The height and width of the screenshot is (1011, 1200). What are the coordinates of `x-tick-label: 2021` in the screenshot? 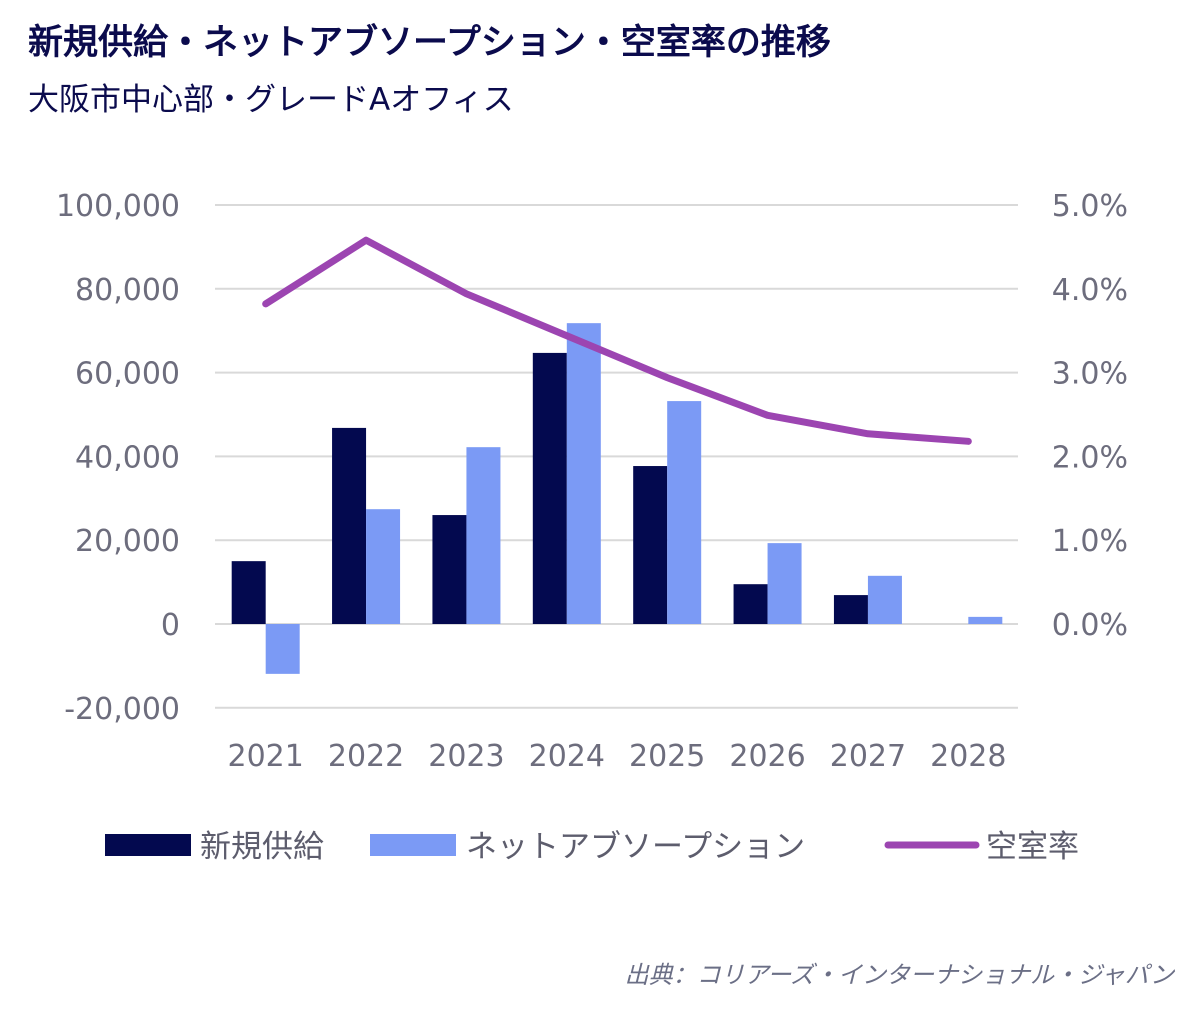 It's located at (266, 756).